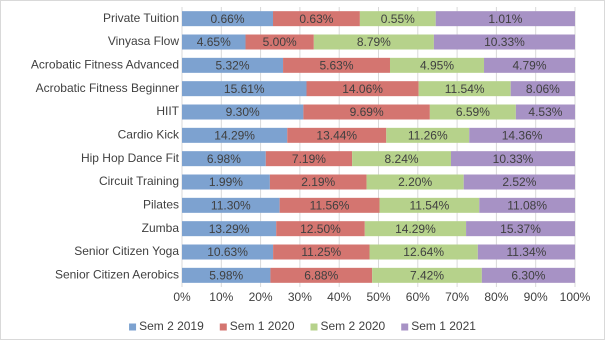 The height and width of the screenshot is (340, 605). I want to click on x-tick-label: 30%, so click(300, 297).